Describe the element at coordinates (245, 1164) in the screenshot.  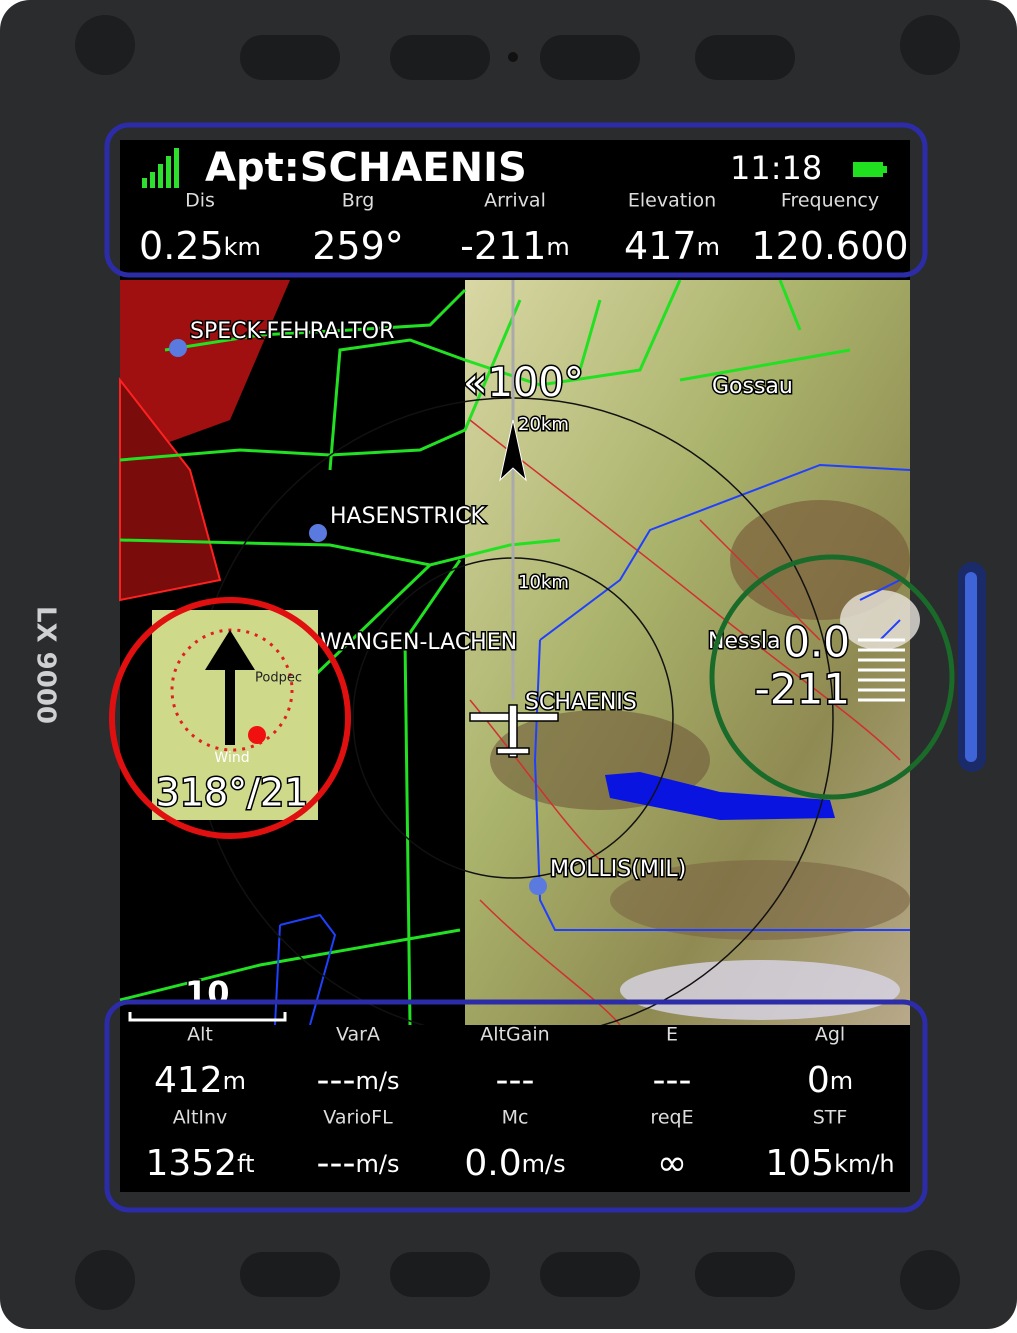
I see `value-unit: ft` at that location.